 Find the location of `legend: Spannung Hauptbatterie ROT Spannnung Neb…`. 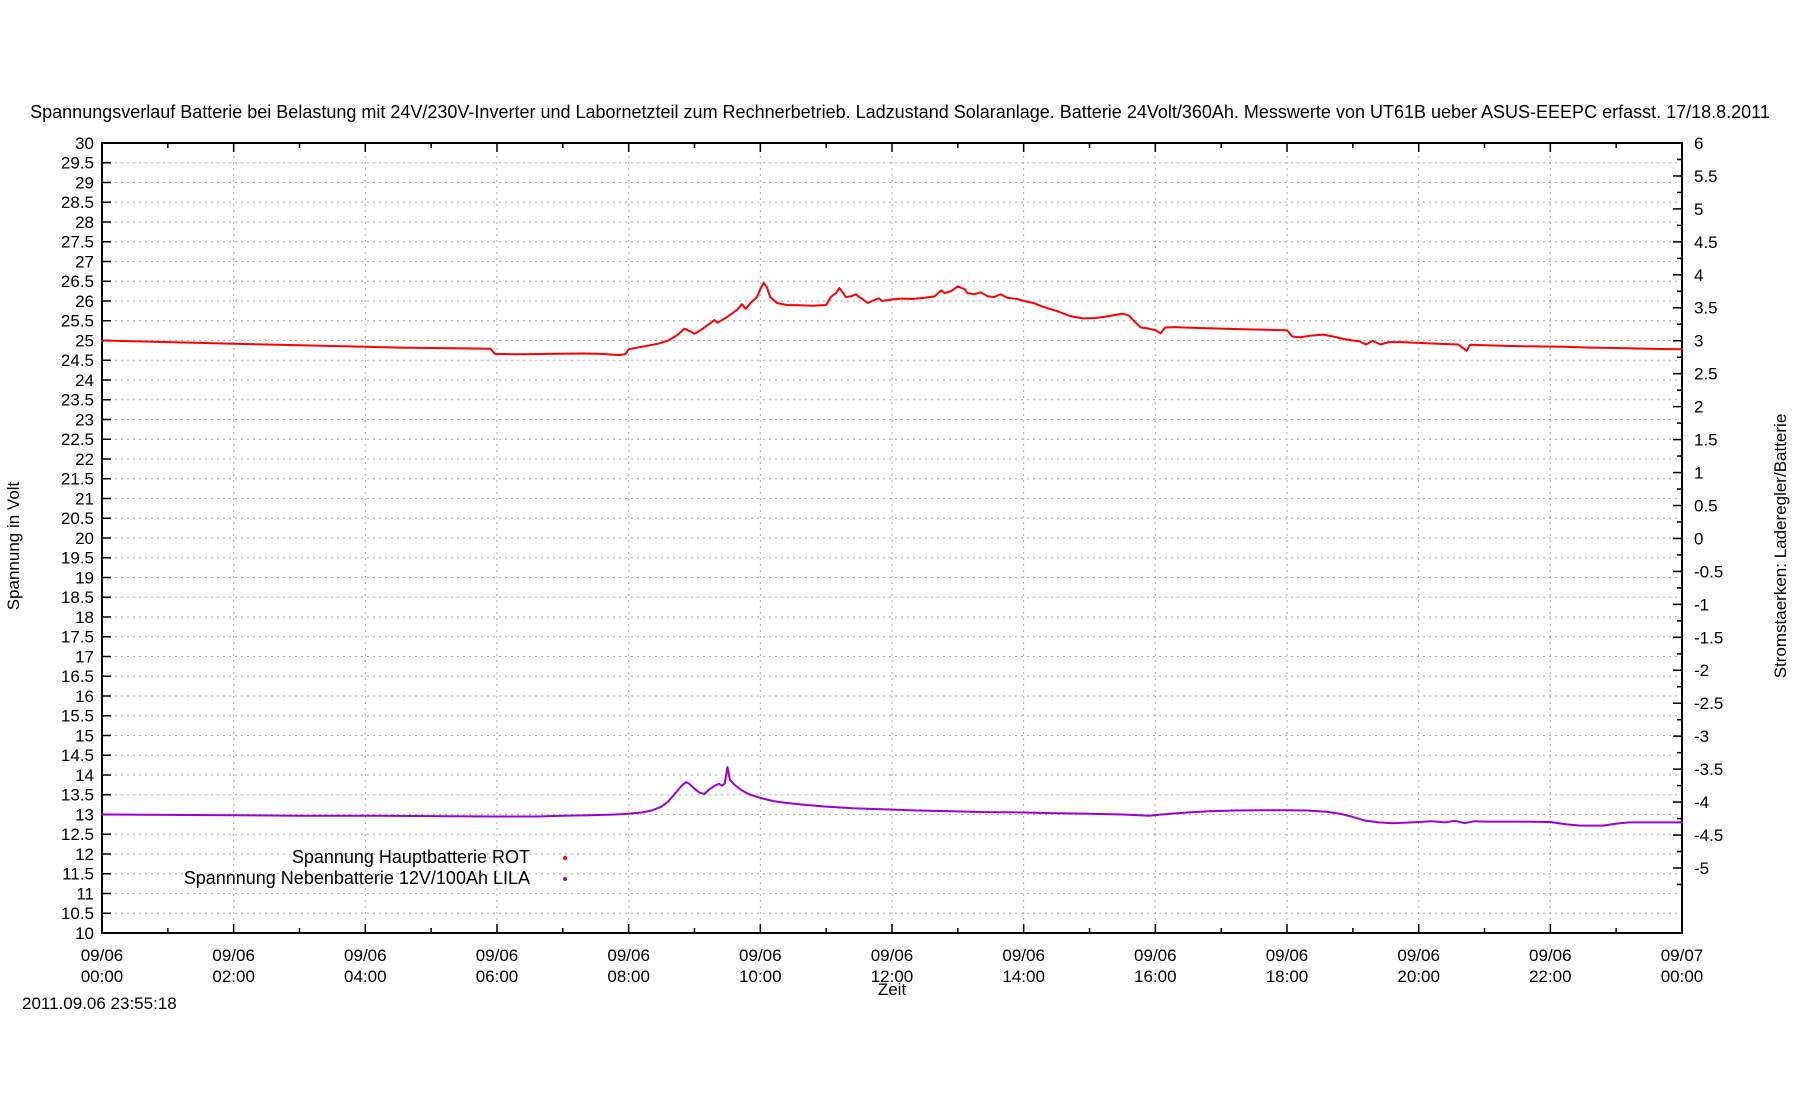

legend: Spannung Hauptbatterie ROT Spannnung Neb… is located at coordinates (265, 868).